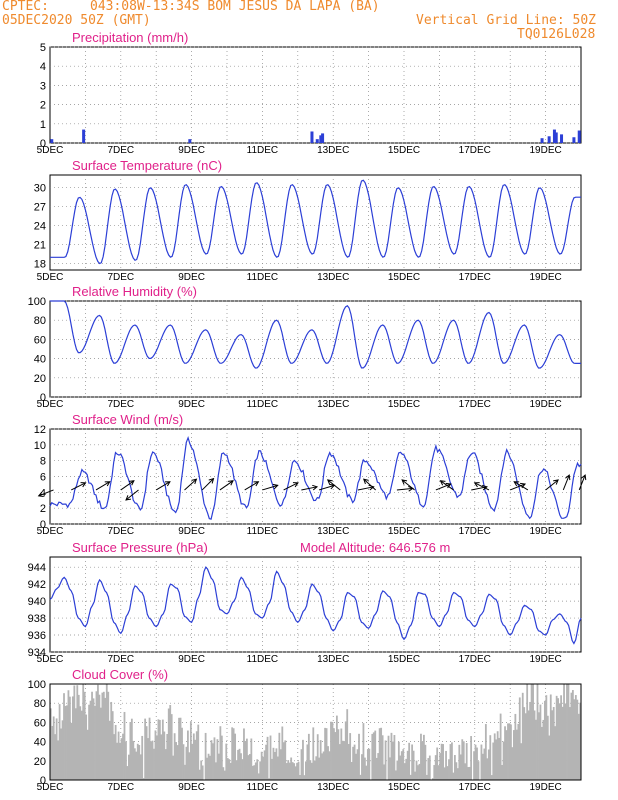 This screenshot has width=618, height=800. Describe the element at coordinates (40, 430) in the screenshot. I see `y-tick-label: 12` at that location.